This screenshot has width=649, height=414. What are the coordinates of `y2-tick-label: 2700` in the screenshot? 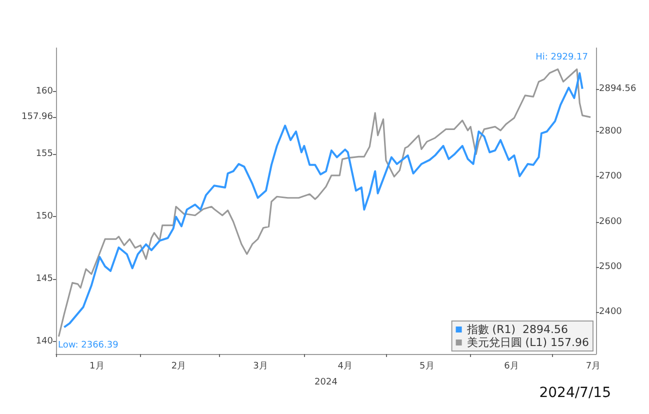 It's located at (610, 177).